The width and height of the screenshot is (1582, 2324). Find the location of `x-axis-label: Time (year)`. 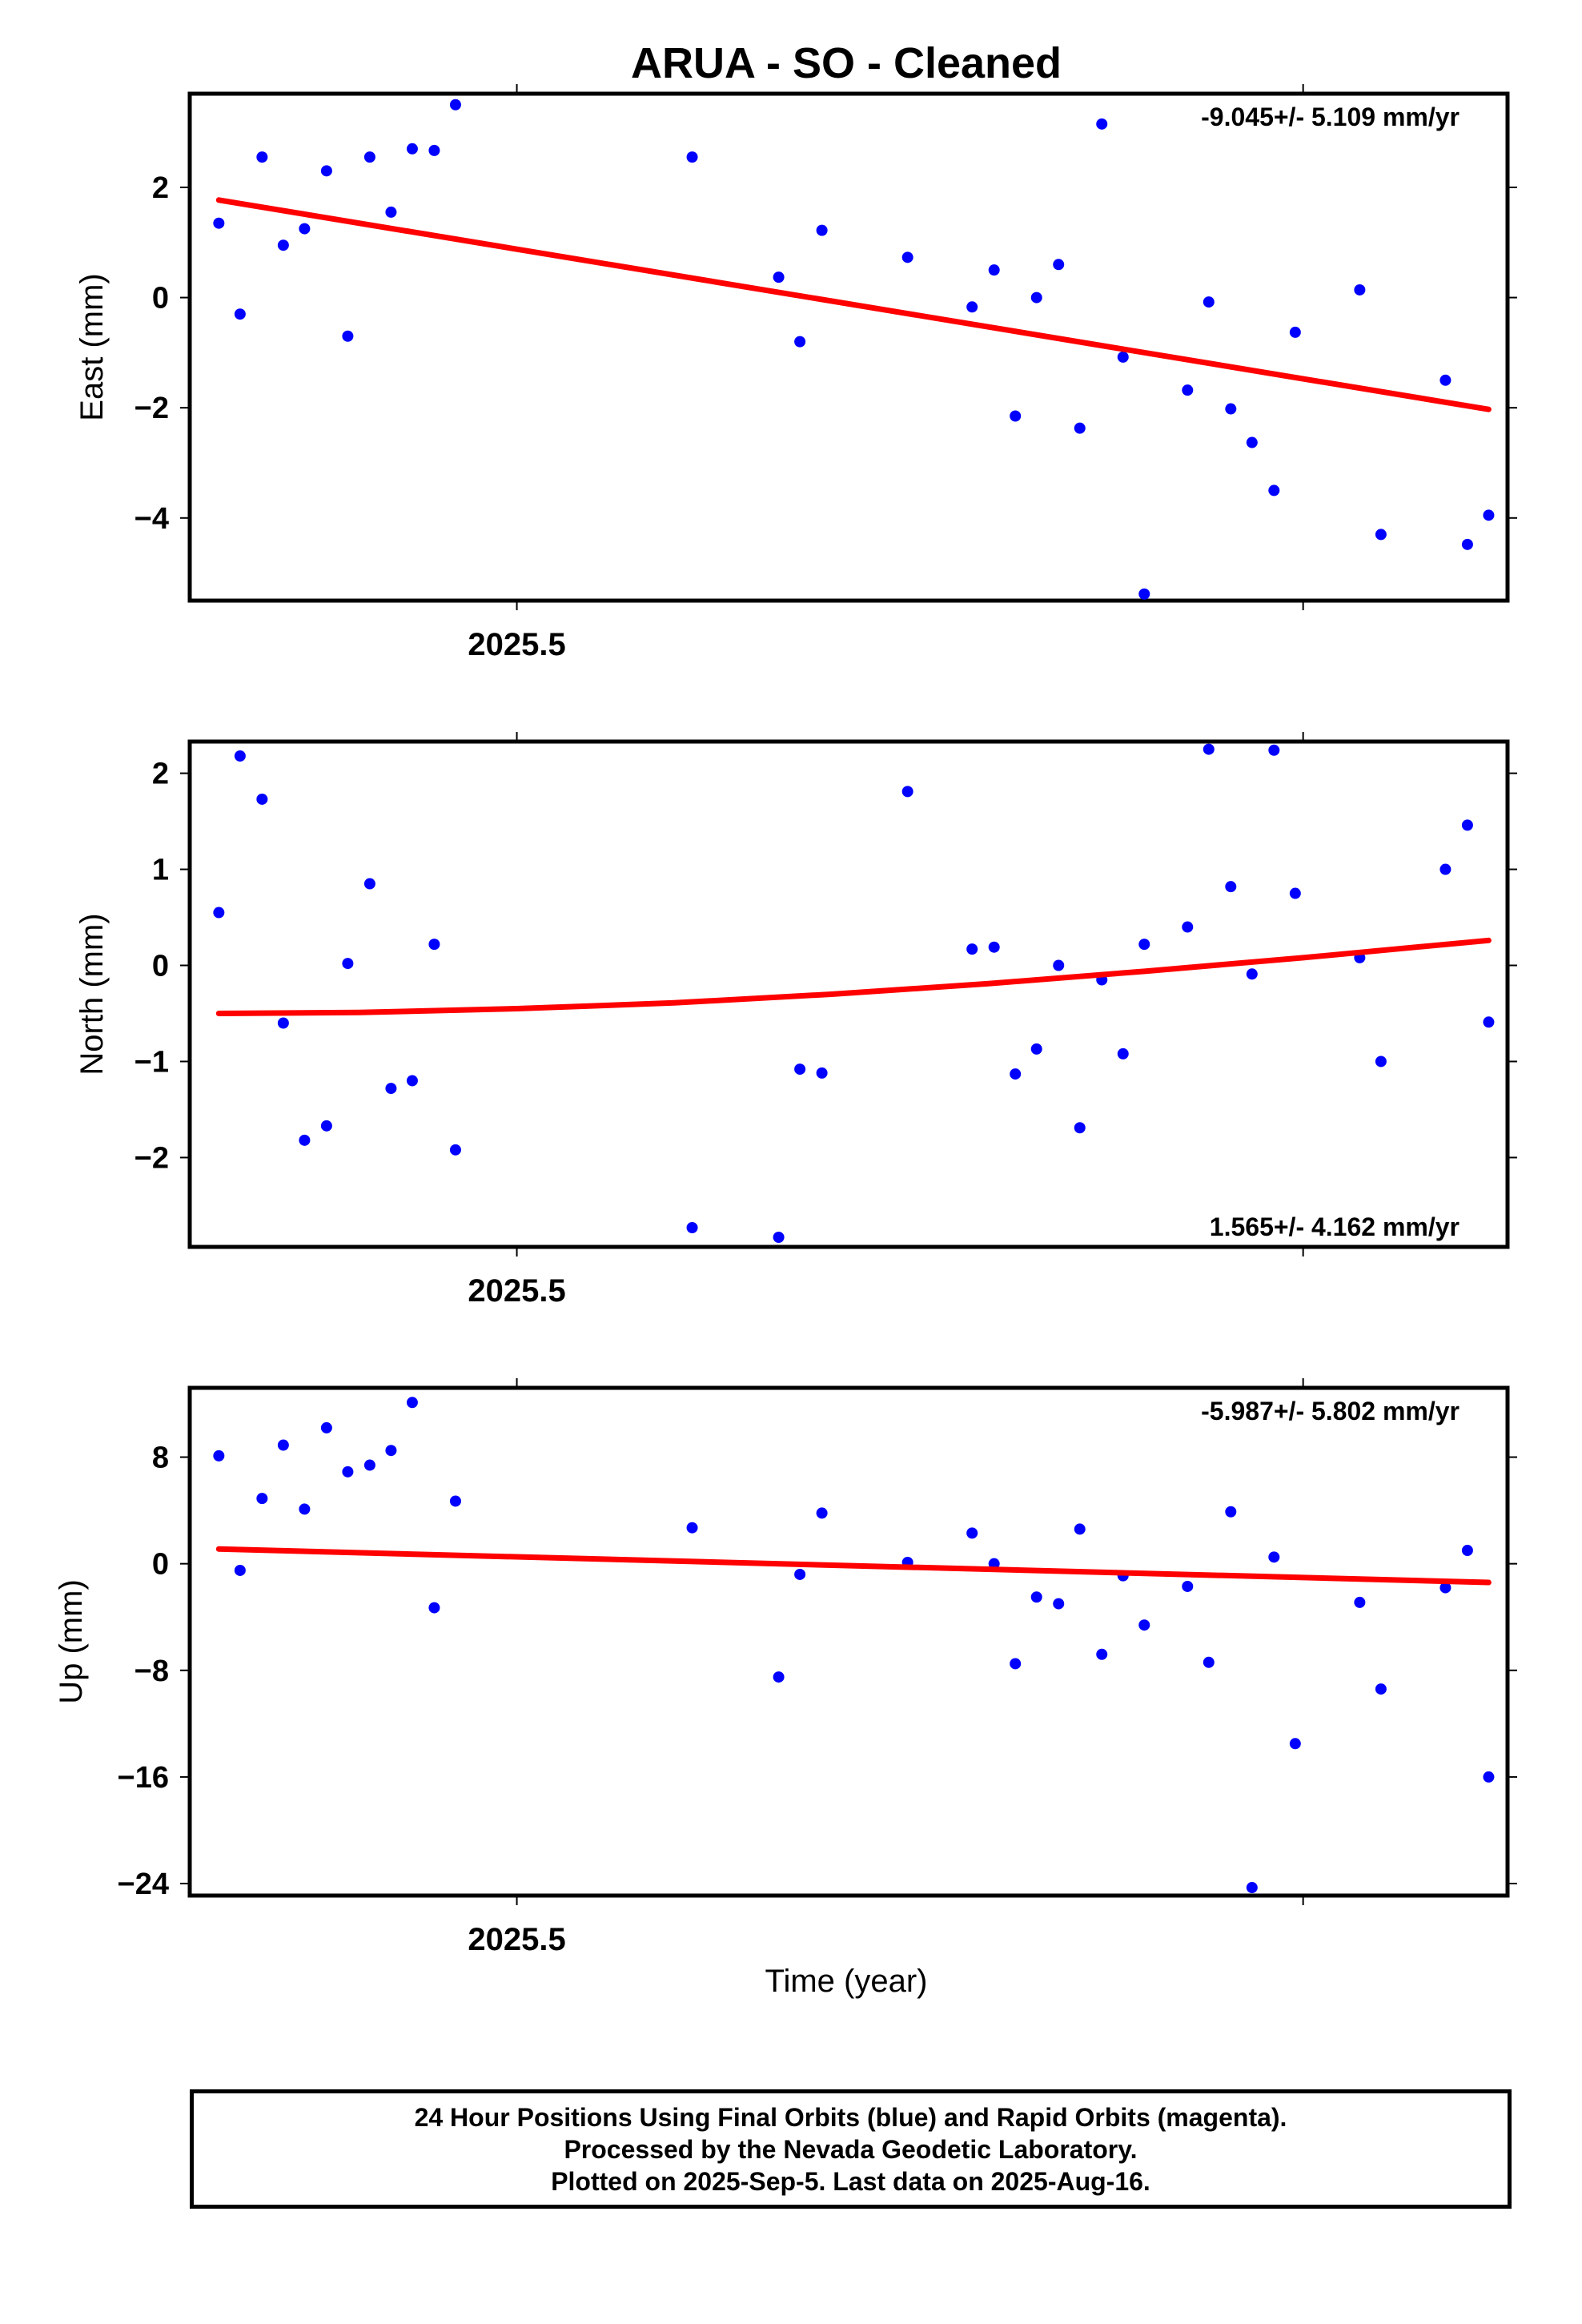

x-axis-label: Time (year) is located at coordinates (847, 1981).